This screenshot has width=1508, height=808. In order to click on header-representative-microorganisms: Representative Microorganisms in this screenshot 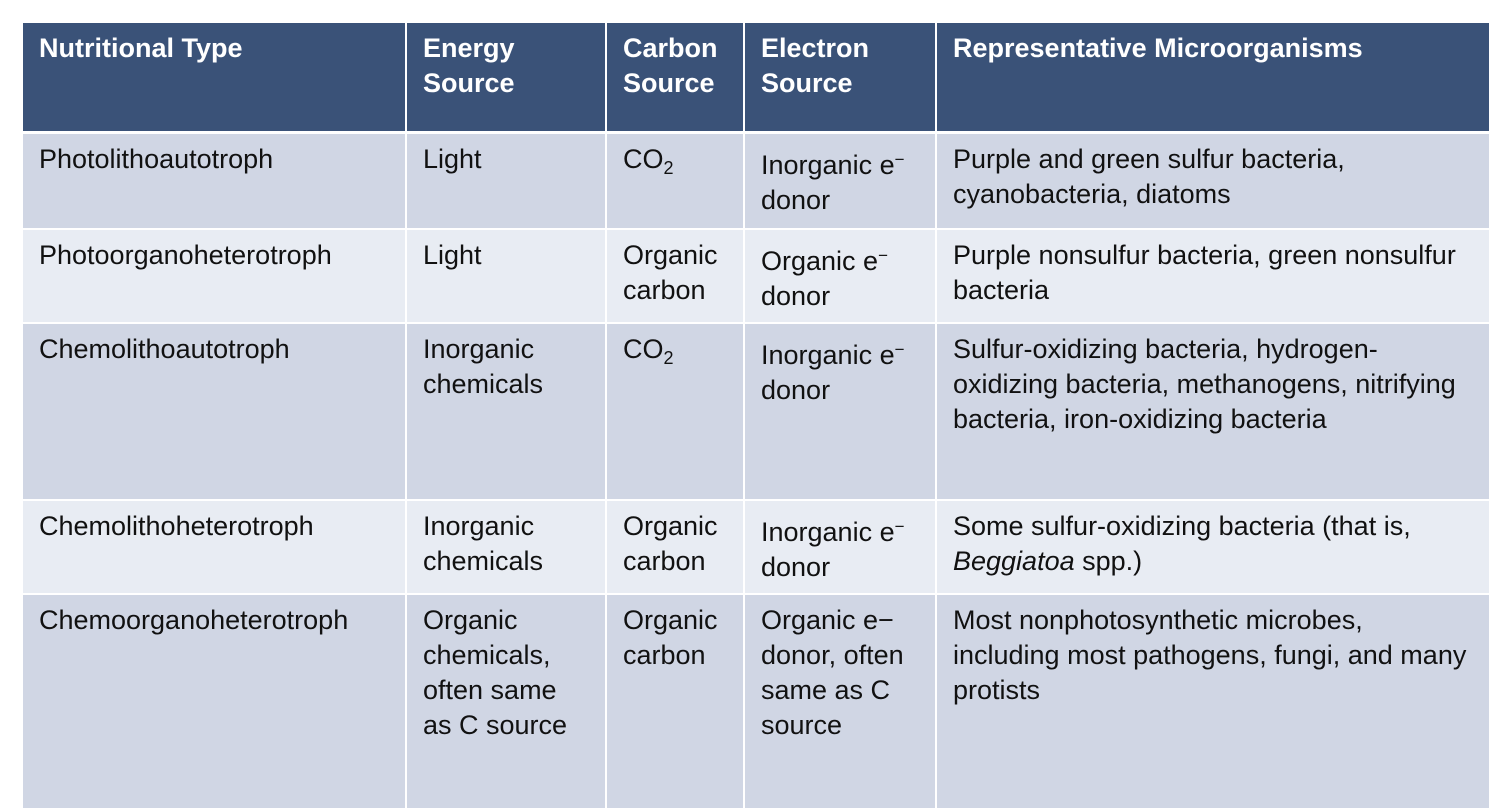, I will do `click(1212, 78)`.